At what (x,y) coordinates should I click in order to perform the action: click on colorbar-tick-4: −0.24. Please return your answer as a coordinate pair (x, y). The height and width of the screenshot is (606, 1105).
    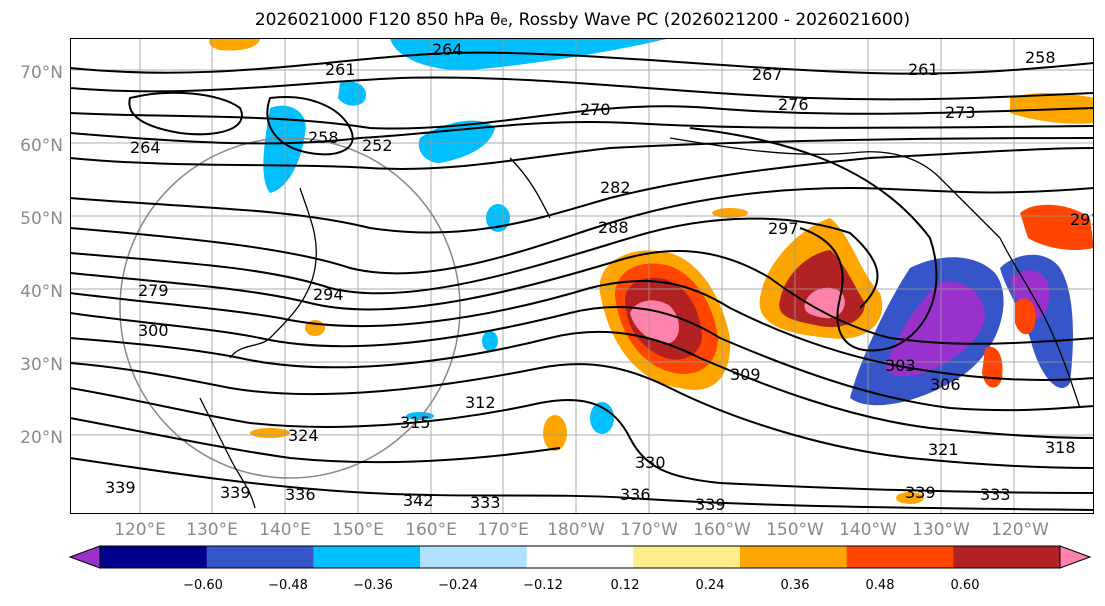
    Looking at the image, I should click on (458, 585).